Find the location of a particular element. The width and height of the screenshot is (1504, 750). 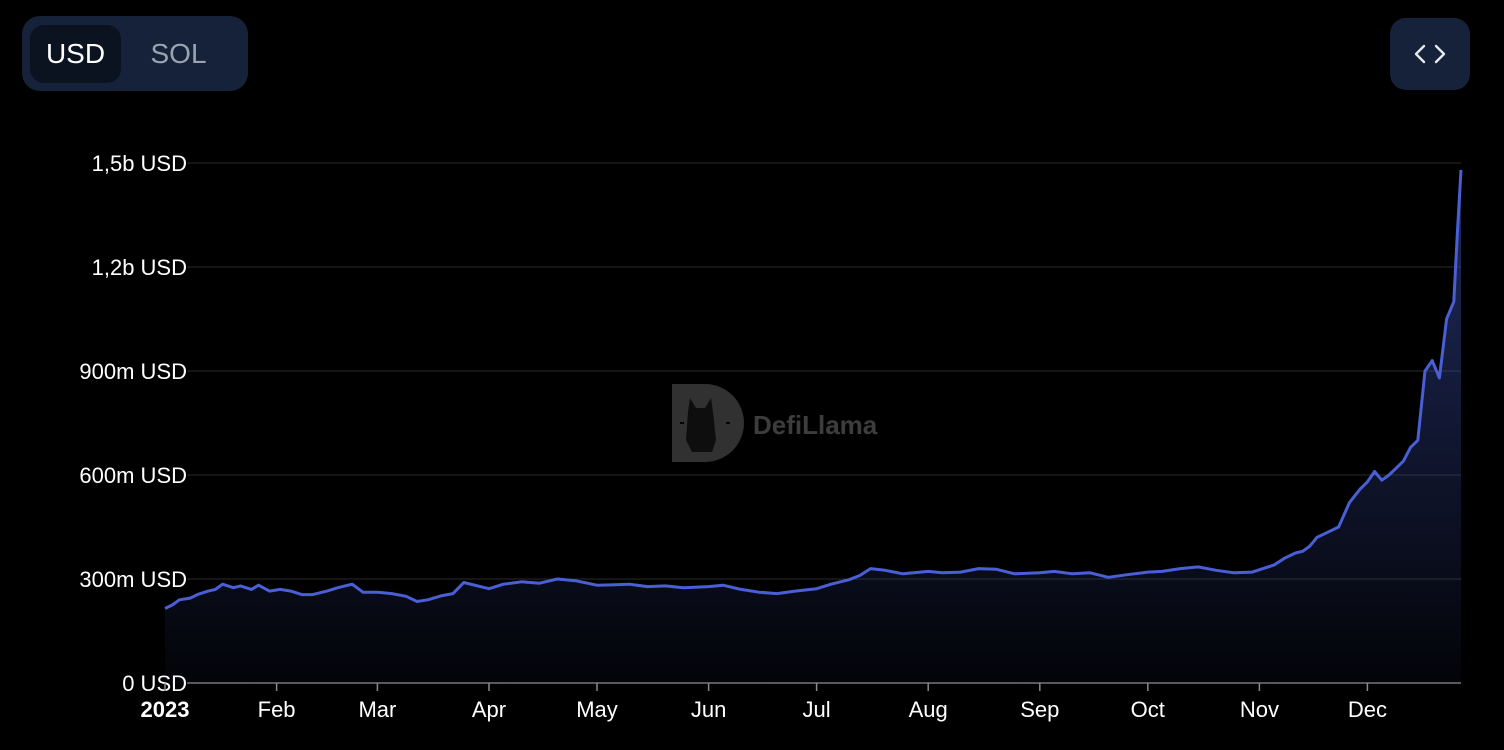

watermark-text: DefiLlama is located at coordinates (815, 425).